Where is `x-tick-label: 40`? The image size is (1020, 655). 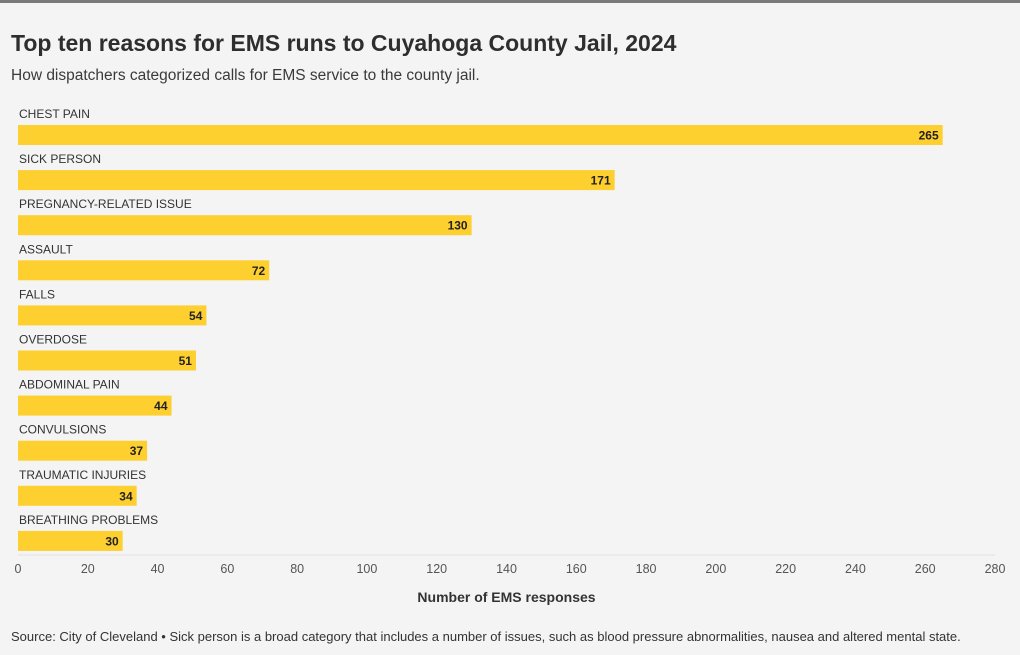
x-tick-label: 40 is located at coordinates (158, 569).